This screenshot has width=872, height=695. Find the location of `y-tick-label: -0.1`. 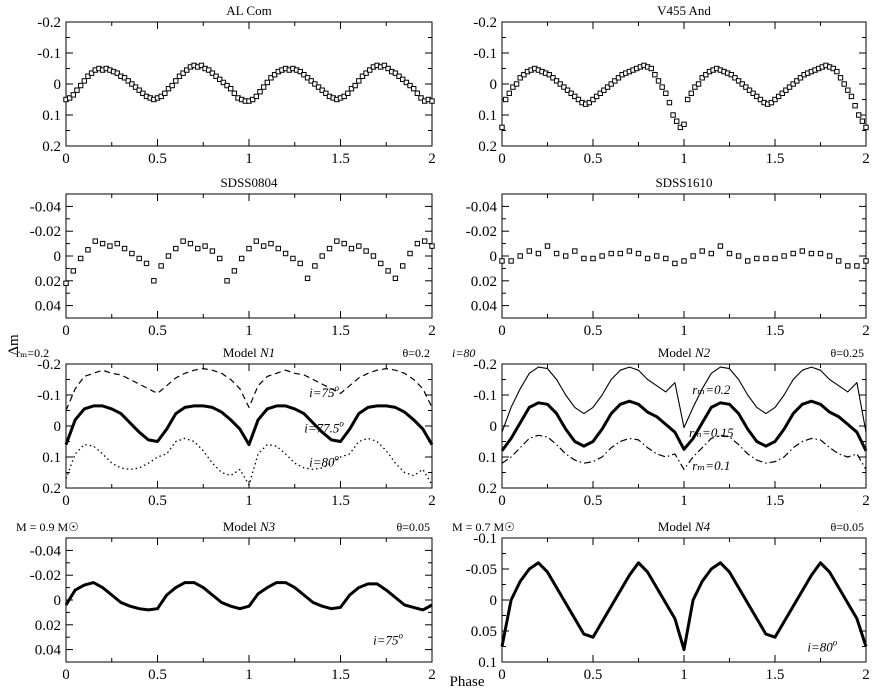

y-tick-label: -0.1 is located at coordinates (485, 396).